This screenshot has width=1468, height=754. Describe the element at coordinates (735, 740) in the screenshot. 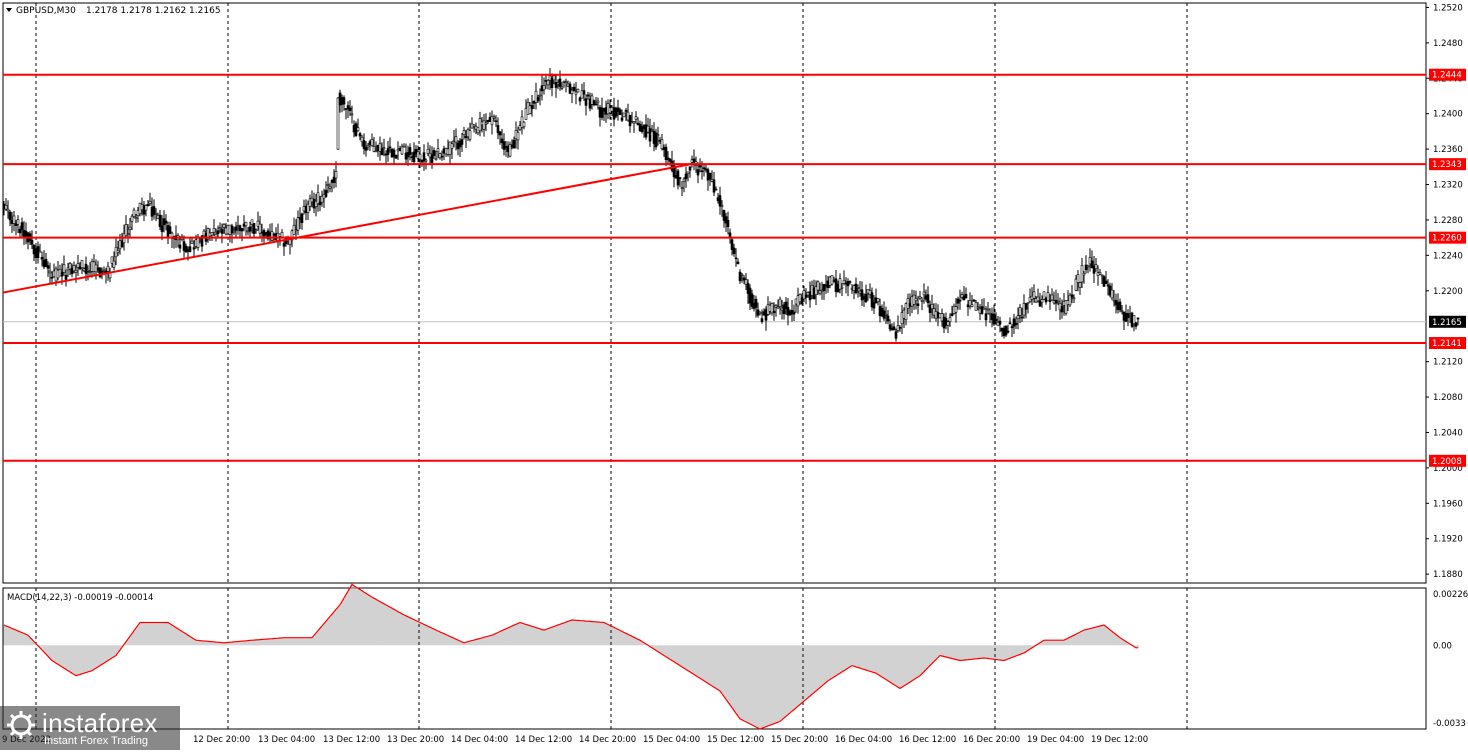

I see `time-tick-label: 15 Dec 12:00` at that location.